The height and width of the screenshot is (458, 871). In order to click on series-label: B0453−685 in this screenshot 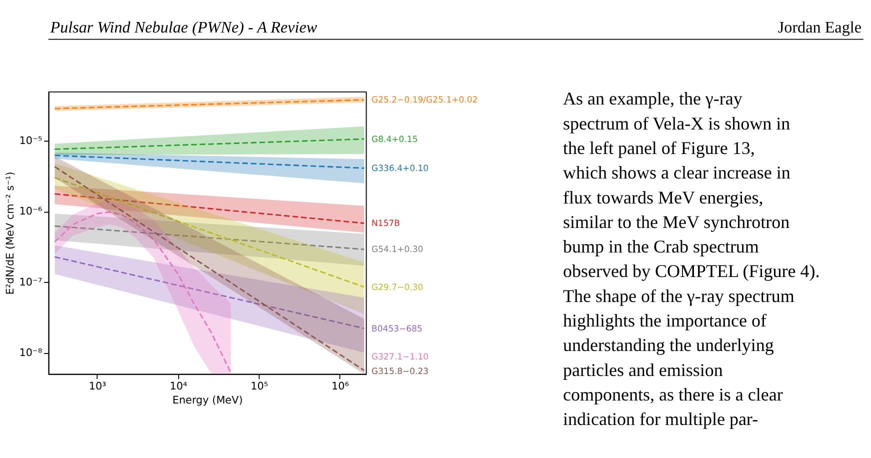, I will do `click(397, 329)`.